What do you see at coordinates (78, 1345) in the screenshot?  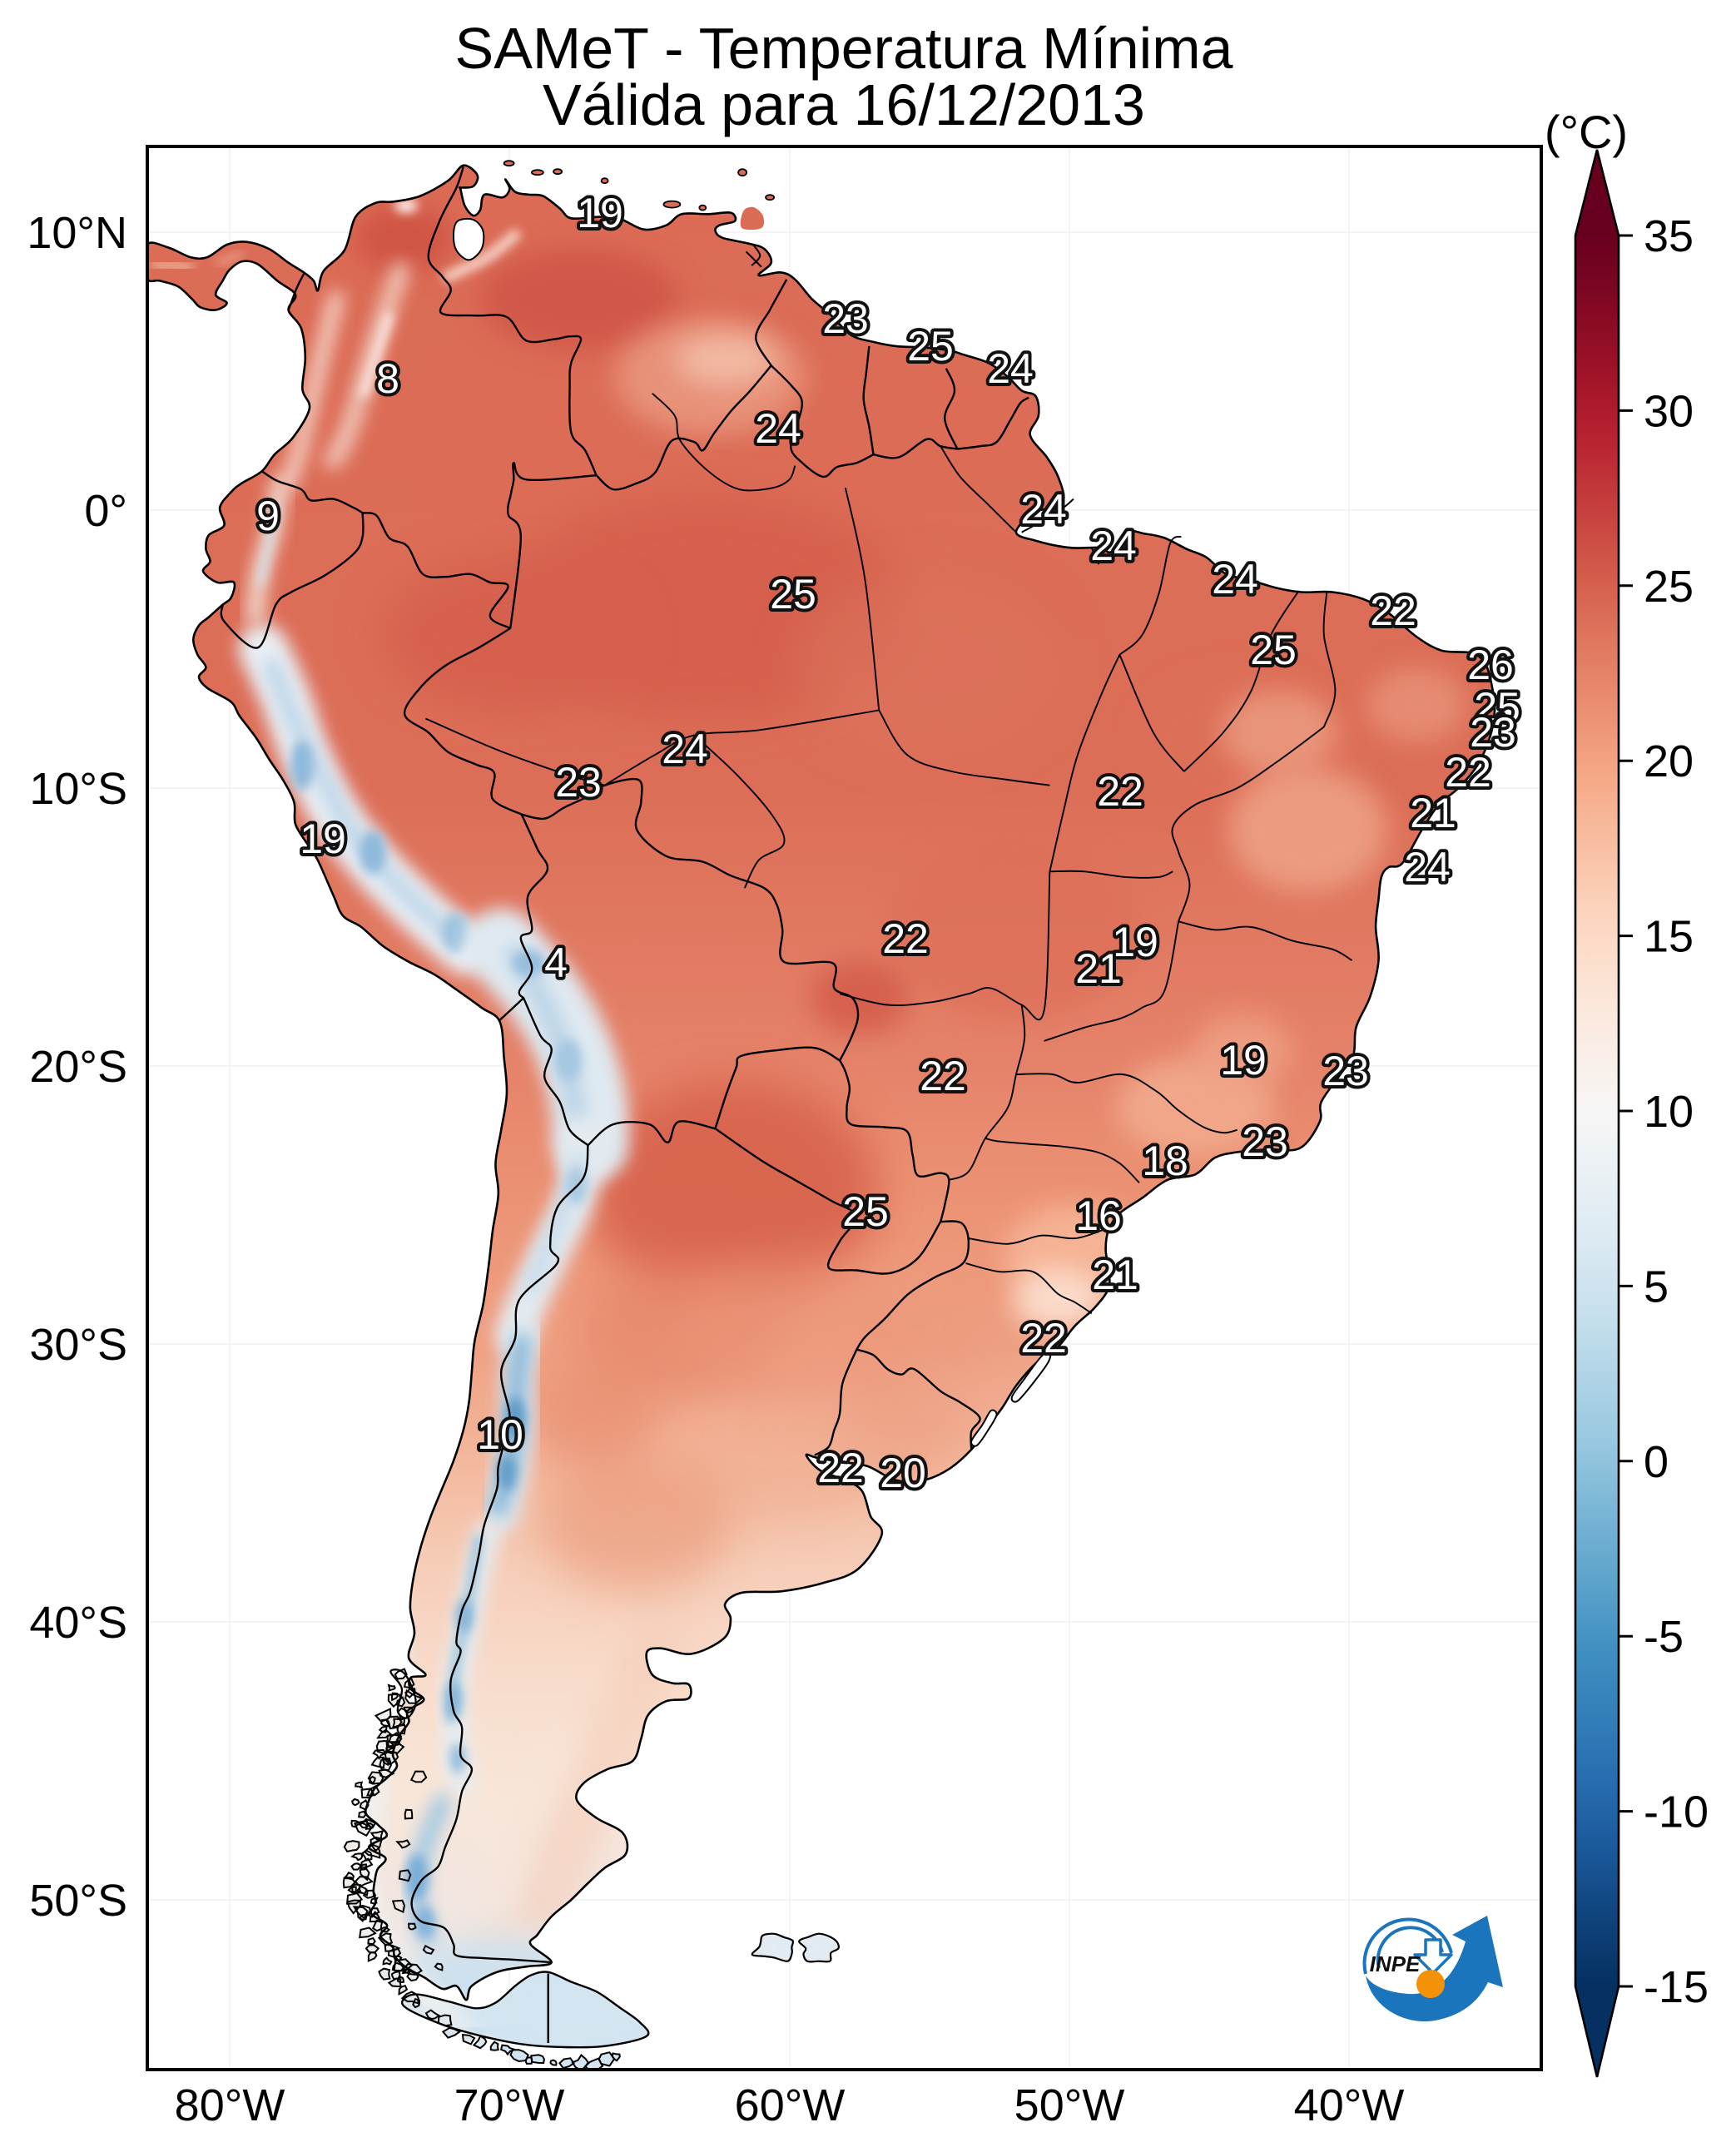 I see `svg-text: 30°S` at bounding box center [78, 1345].